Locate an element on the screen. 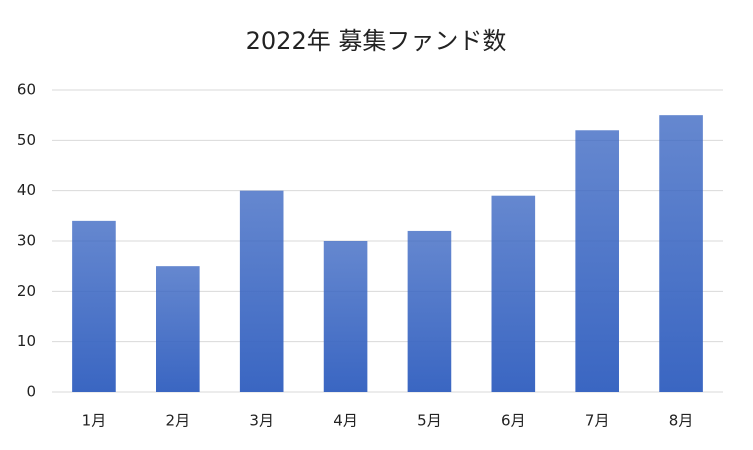  x-tick-label: 4月 is located at coordinates (345, 421).